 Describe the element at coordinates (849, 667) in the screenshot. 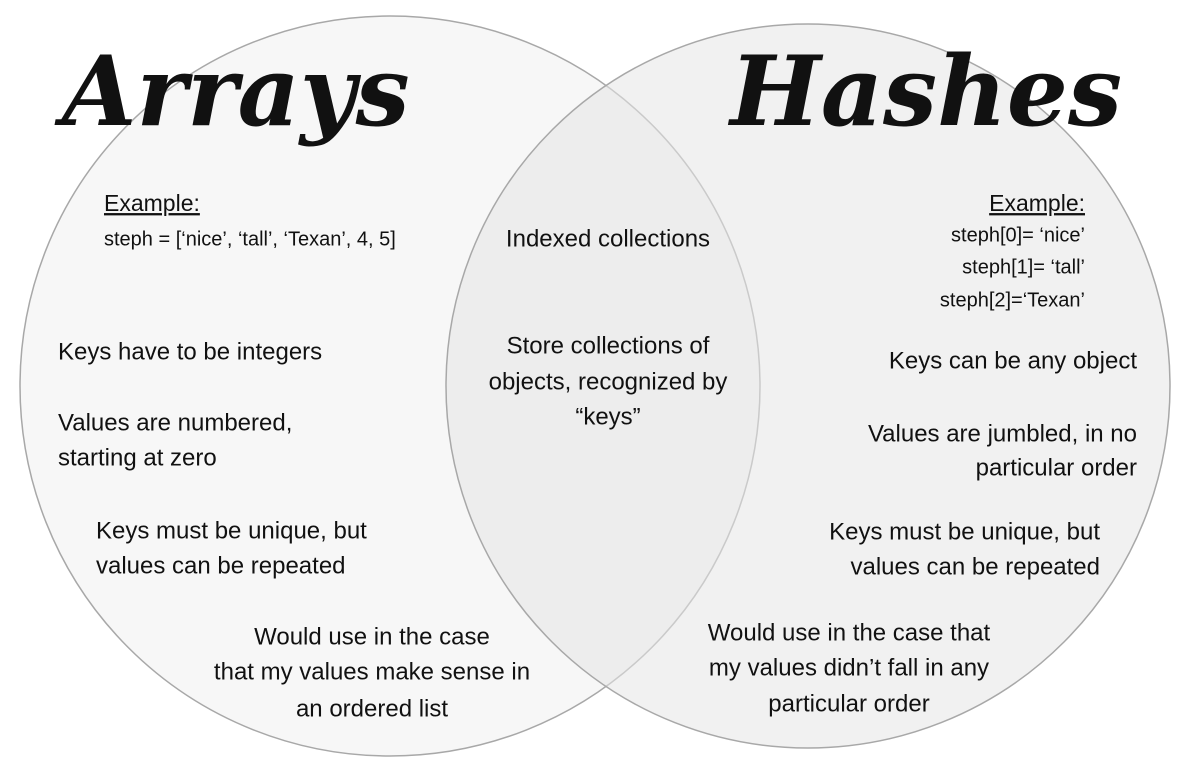

I see `item: my values didn’t fall in any` at that location.